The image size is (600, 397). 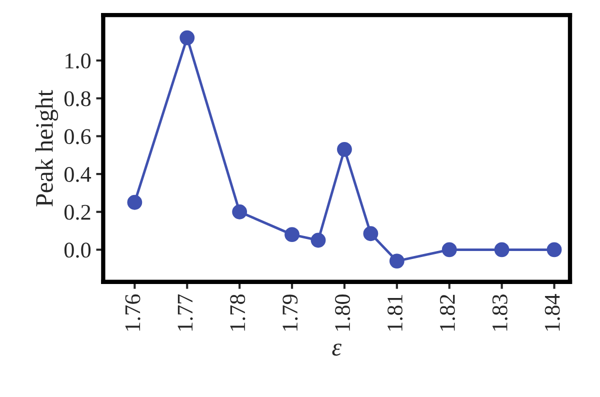 What do you see at coordinates (78, 61) in the screenshot?
I see `y-tick-label: 1.0` at bounding box center [78, 61].